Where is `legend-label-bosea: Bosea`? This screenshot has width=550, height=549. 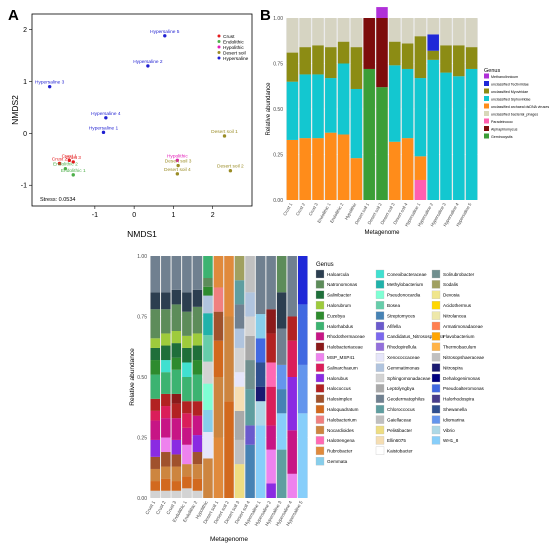 legend-label-bosea: Bosea is located at coordinates (393, 305).